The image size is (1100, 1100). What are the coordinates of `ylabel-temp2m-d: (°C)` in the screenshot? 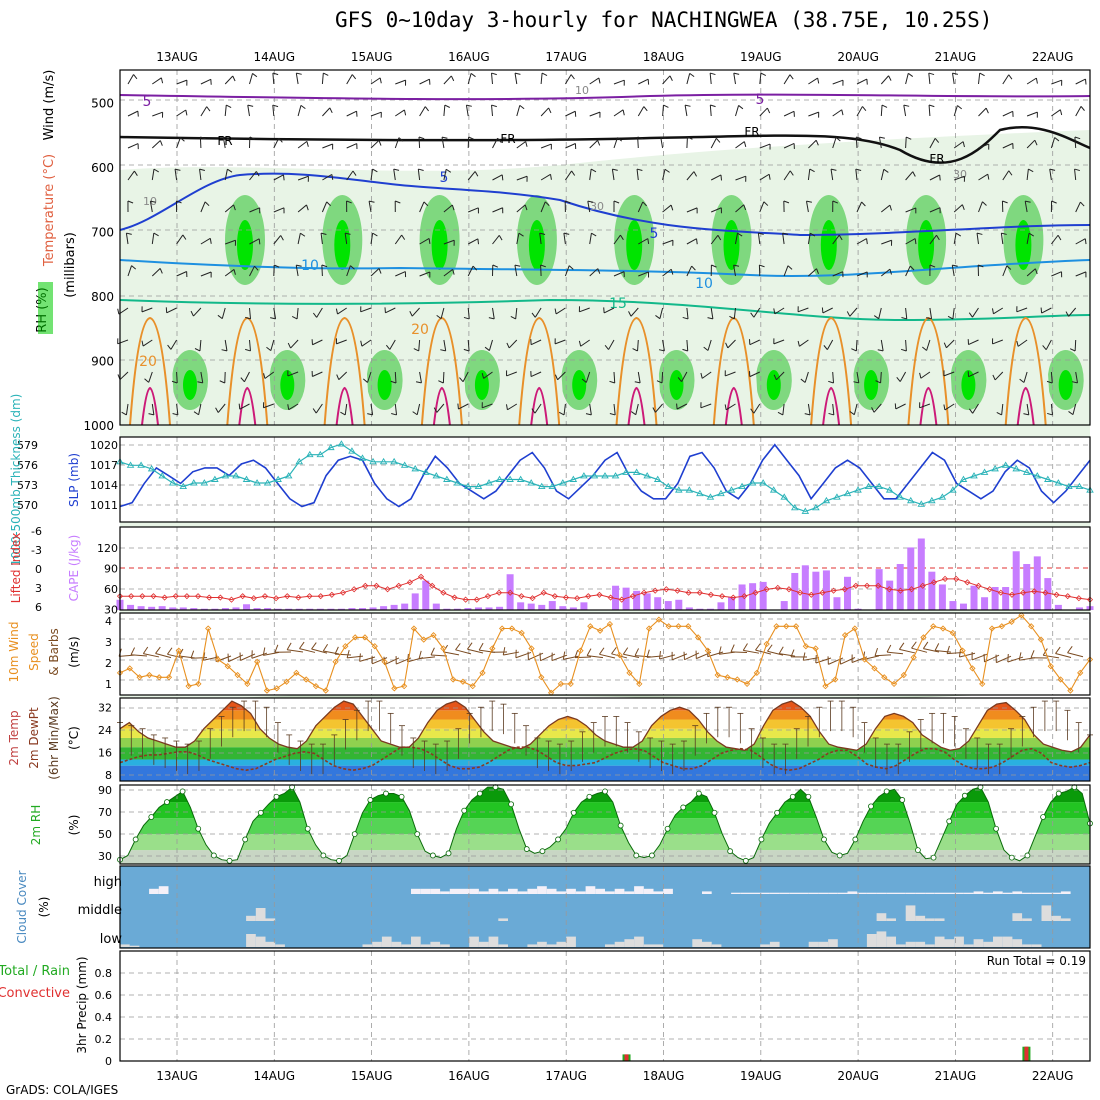 It's located at (74, 738).